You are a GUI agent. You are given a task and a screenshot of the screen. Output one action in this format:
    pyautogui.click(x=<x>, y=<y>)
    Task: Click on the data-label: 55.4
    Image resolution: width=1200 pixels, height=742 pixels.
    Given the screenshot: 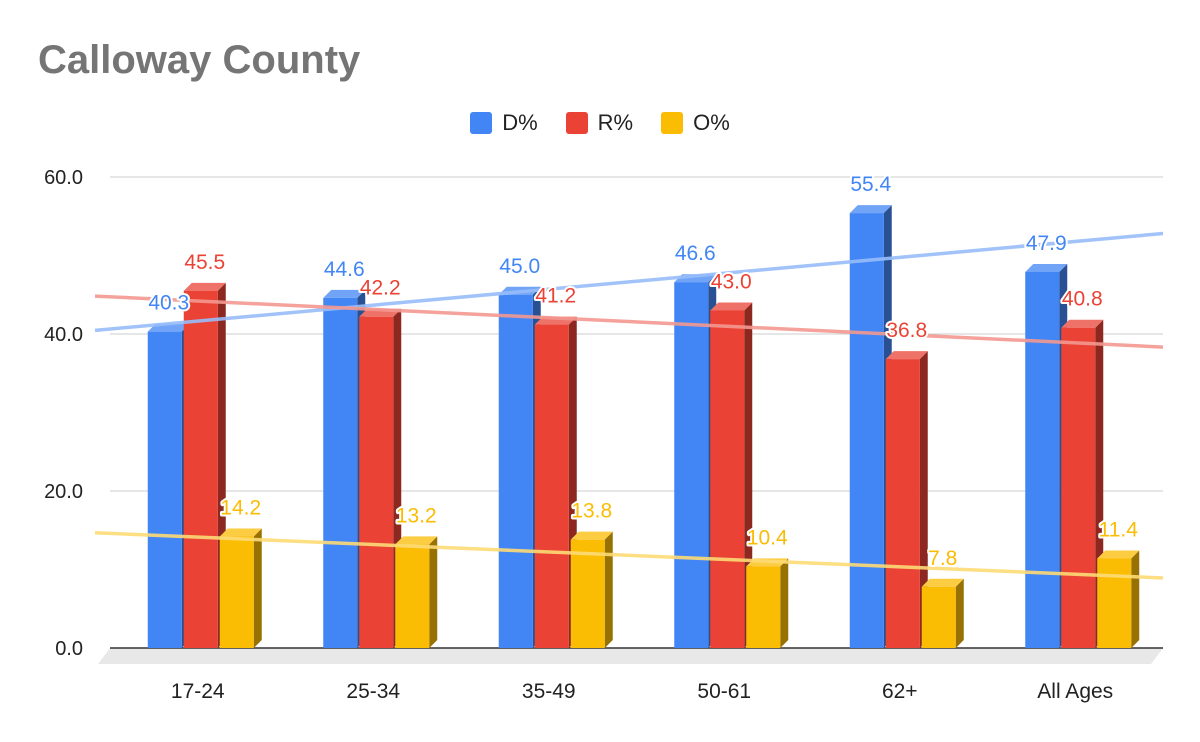 What is the action you would take?
    pyautogui.click(x=870, y=184)
    